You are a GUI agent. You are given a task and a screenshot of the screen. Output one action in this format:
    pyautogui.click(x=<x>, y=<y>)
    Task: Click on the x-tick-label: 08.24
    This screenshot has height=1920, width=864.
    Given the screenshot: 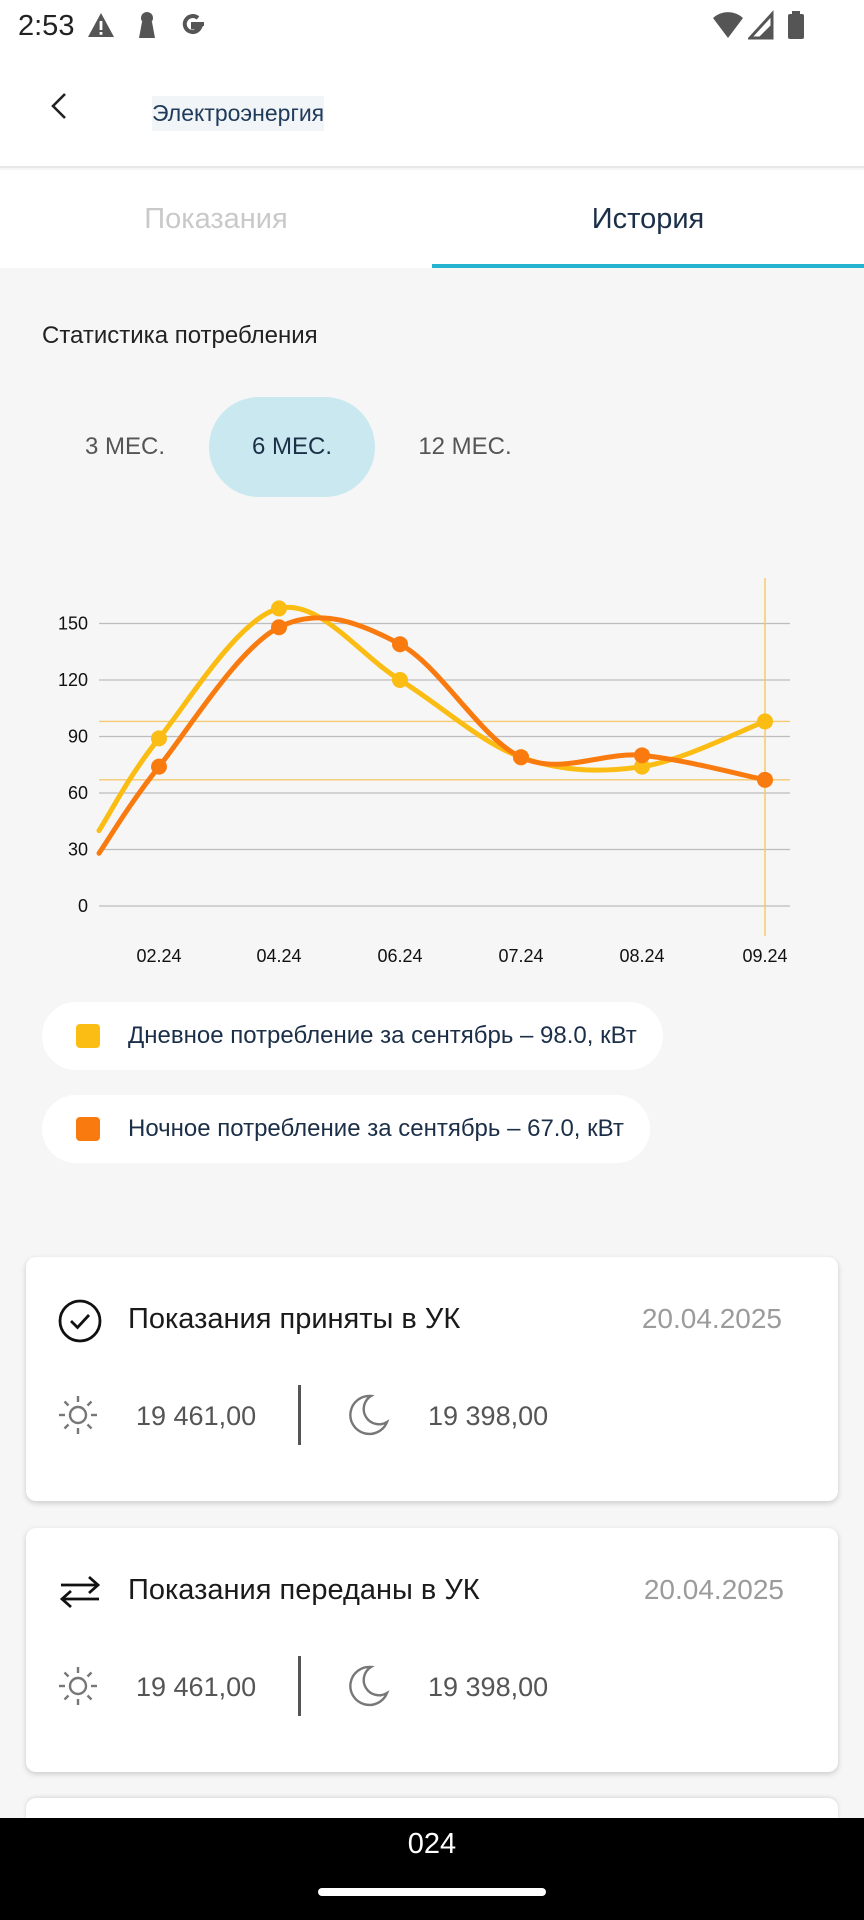 What is the action you would take?
    pyautogui.click(x=641, y=956)
    